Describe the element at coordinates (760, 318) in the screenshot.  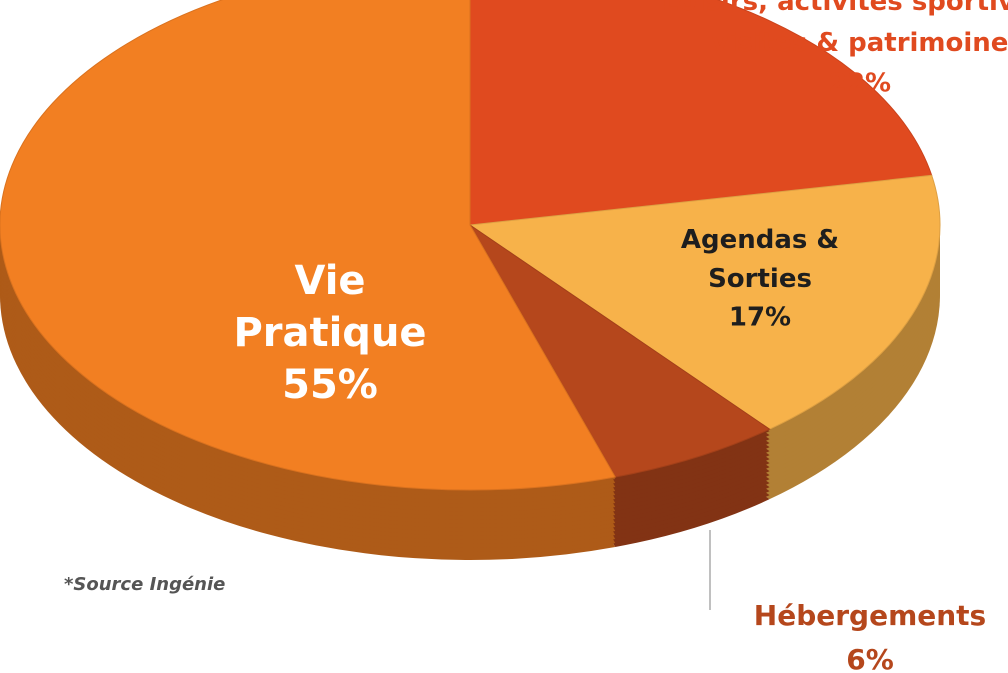
I see `value-label: 17%` at that location.